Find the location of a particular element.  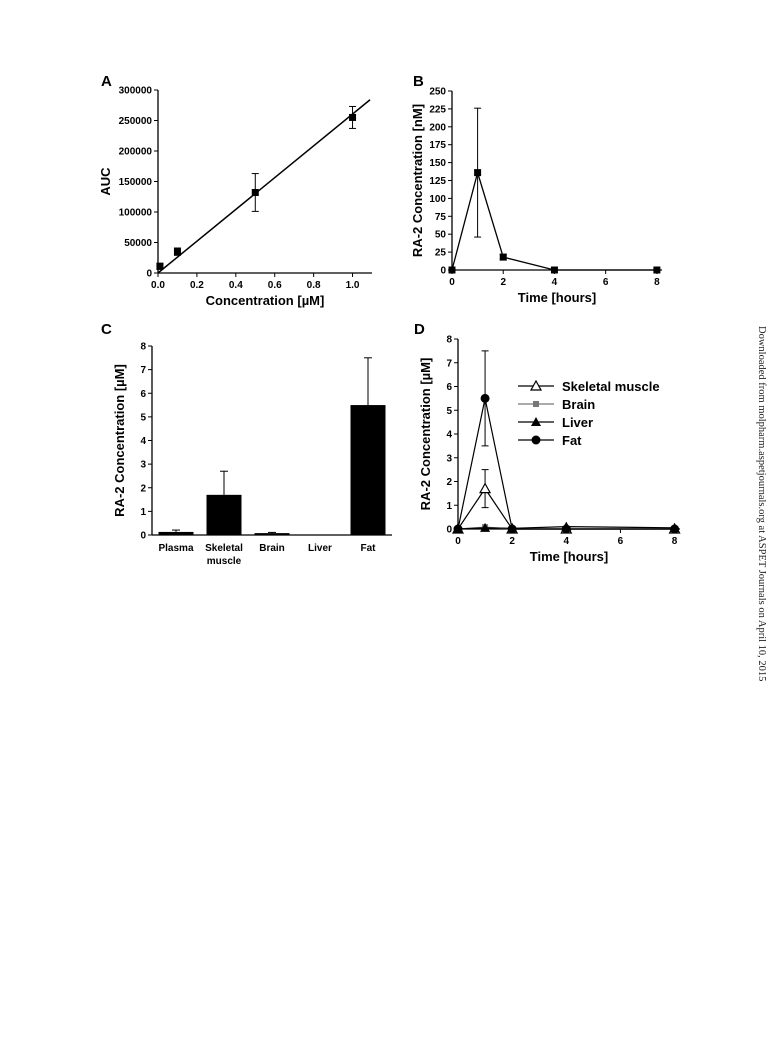

x-tick-label: 8 is located at coordinates (675, 541).